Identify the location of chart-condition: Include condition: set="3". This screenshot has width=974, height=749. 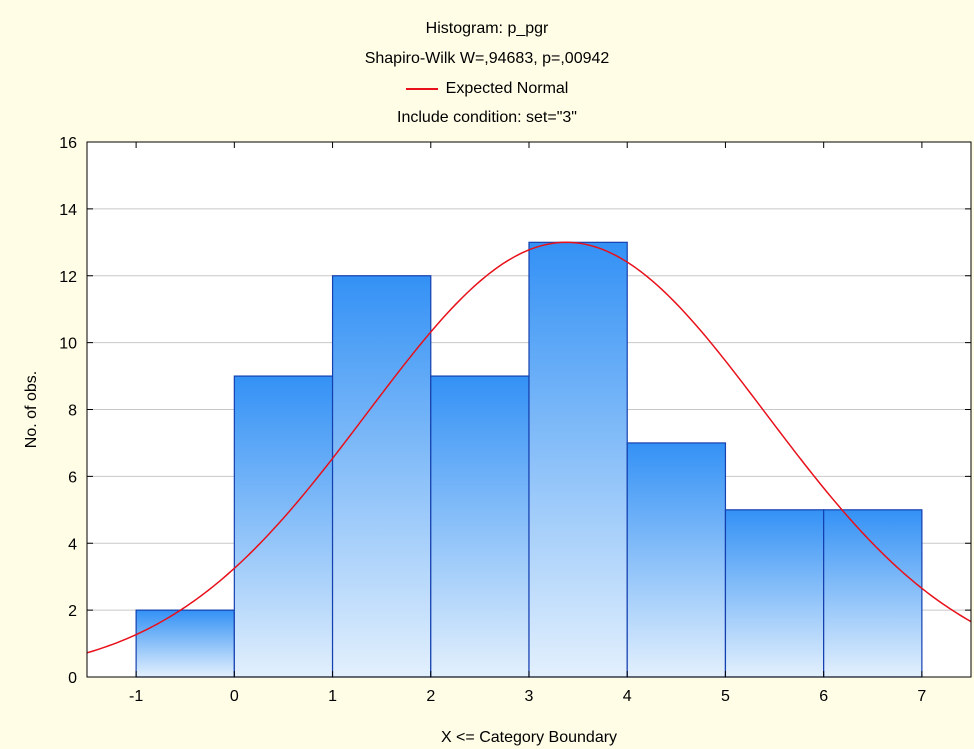
(487, 117).